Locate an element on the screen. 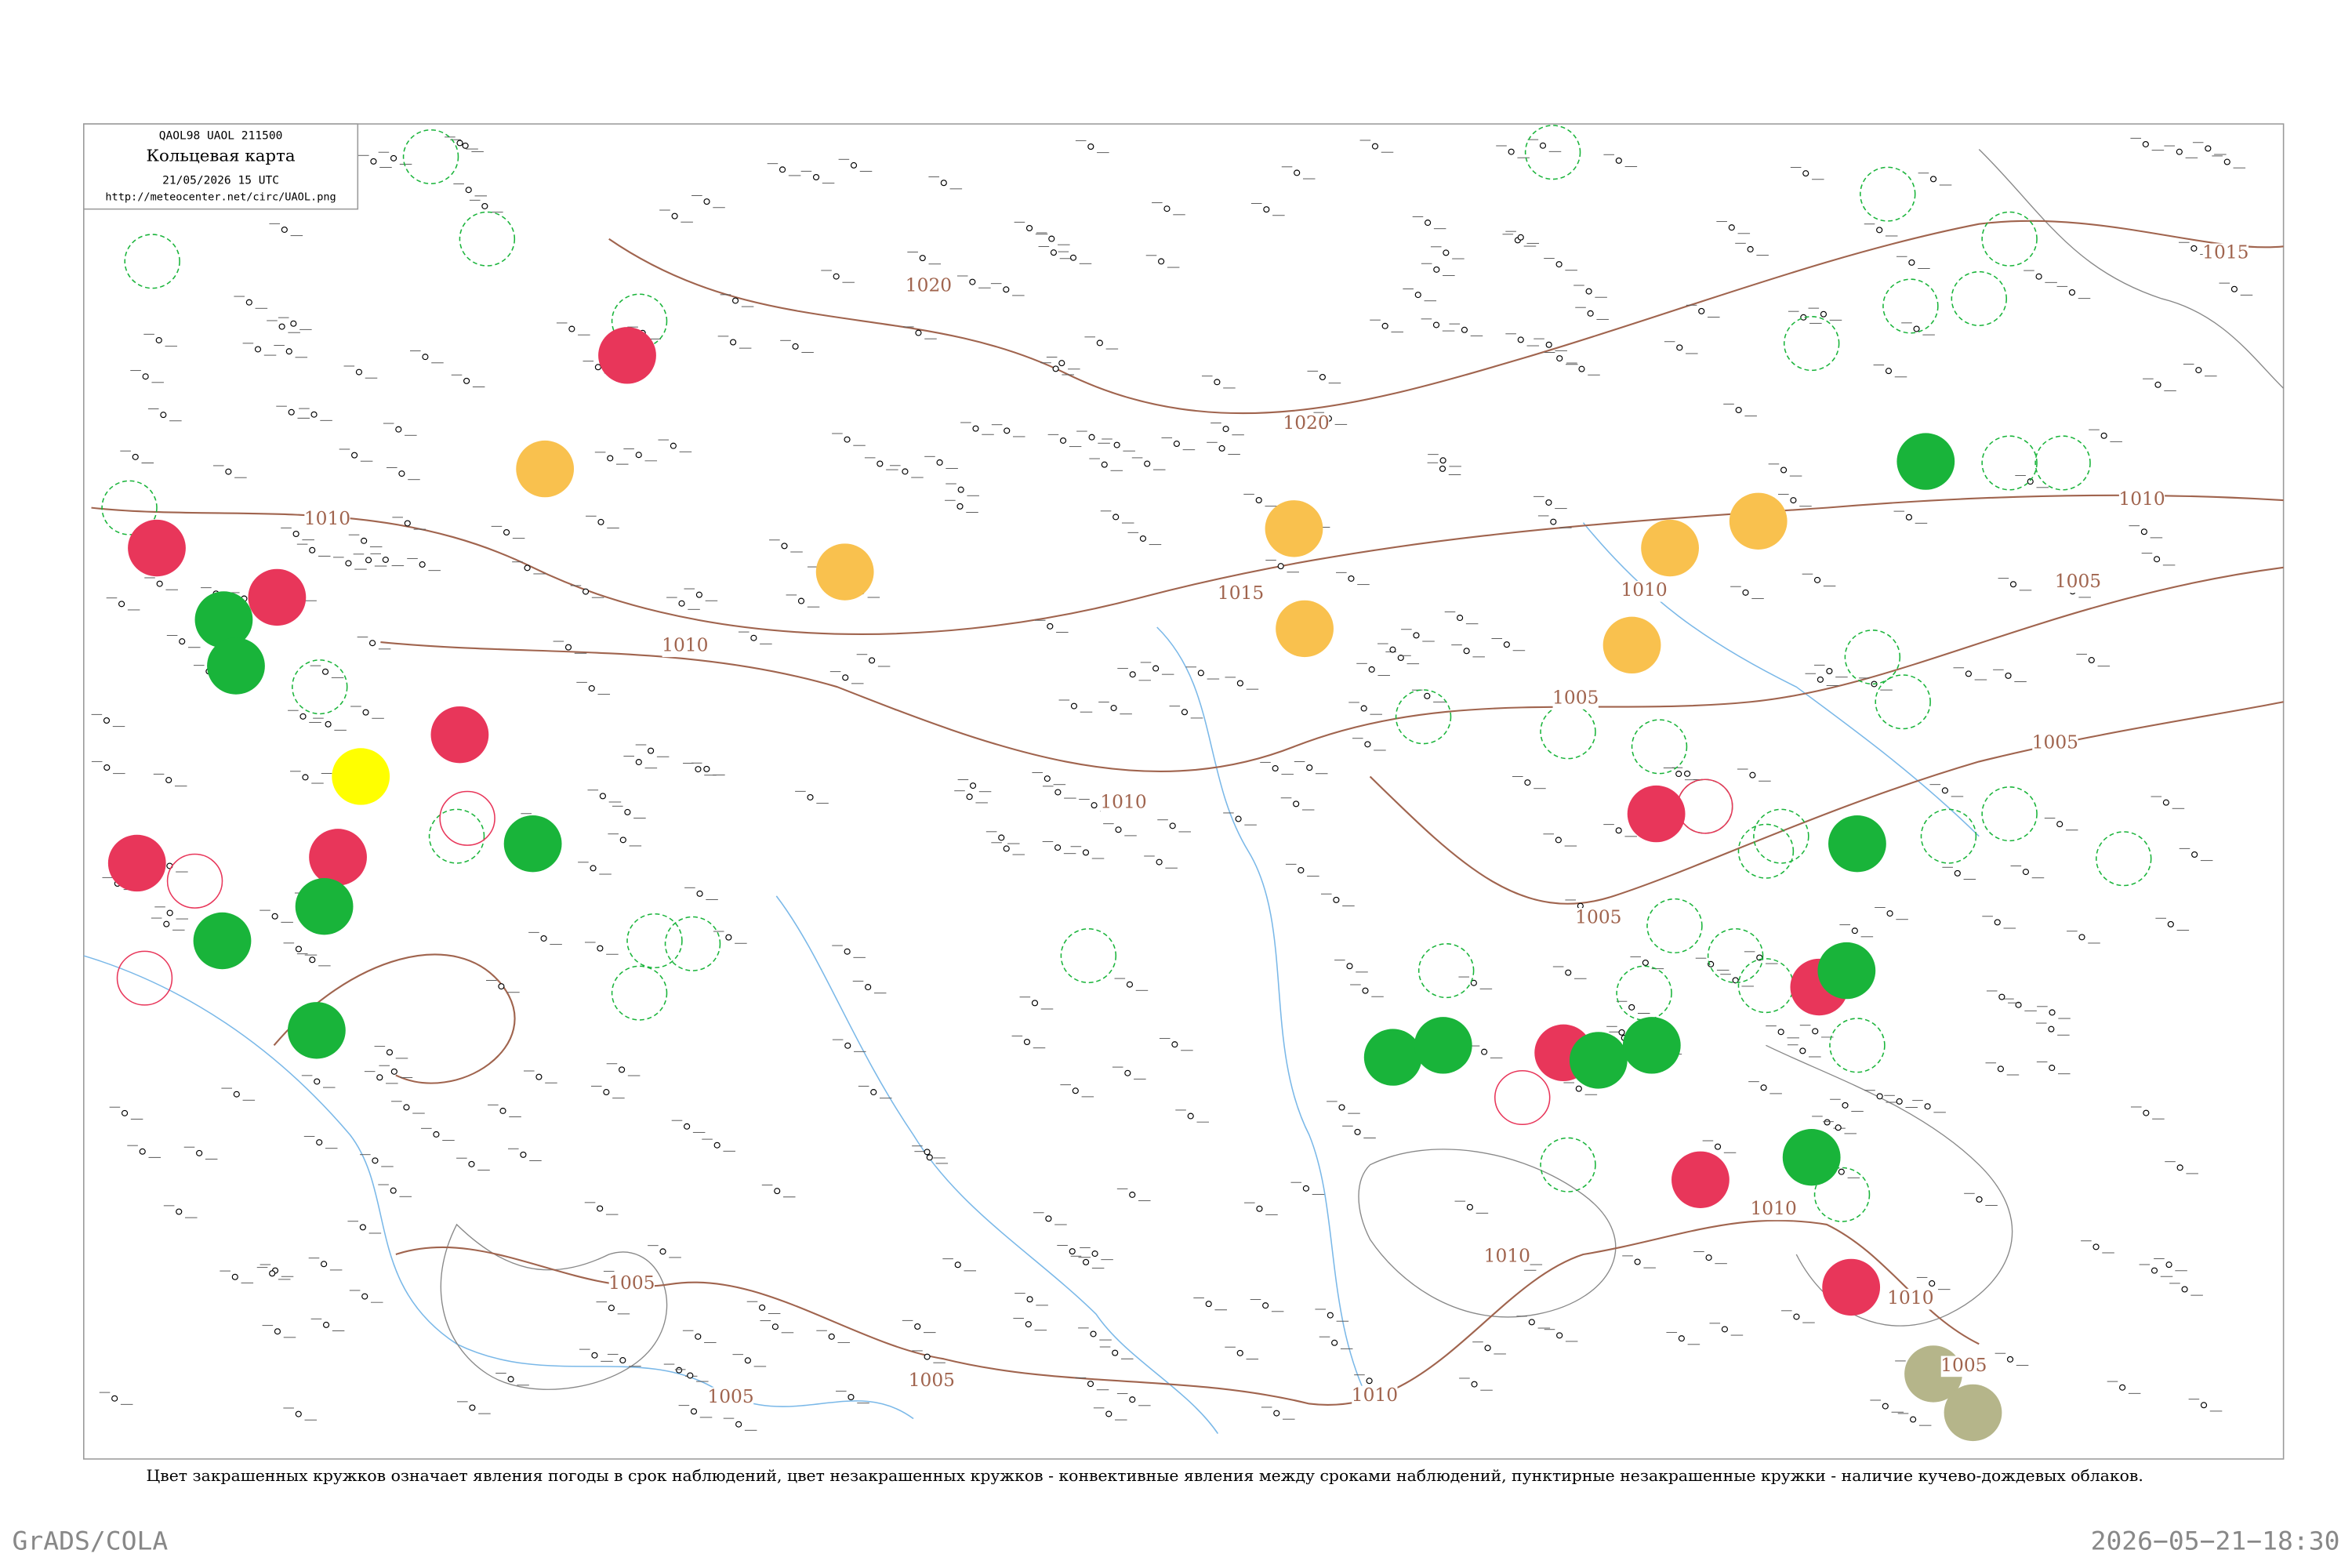 The width and height of the screenshot is (2352, 1568). footer-left: GrADS/COLA is located at coordinates (91, 1541).